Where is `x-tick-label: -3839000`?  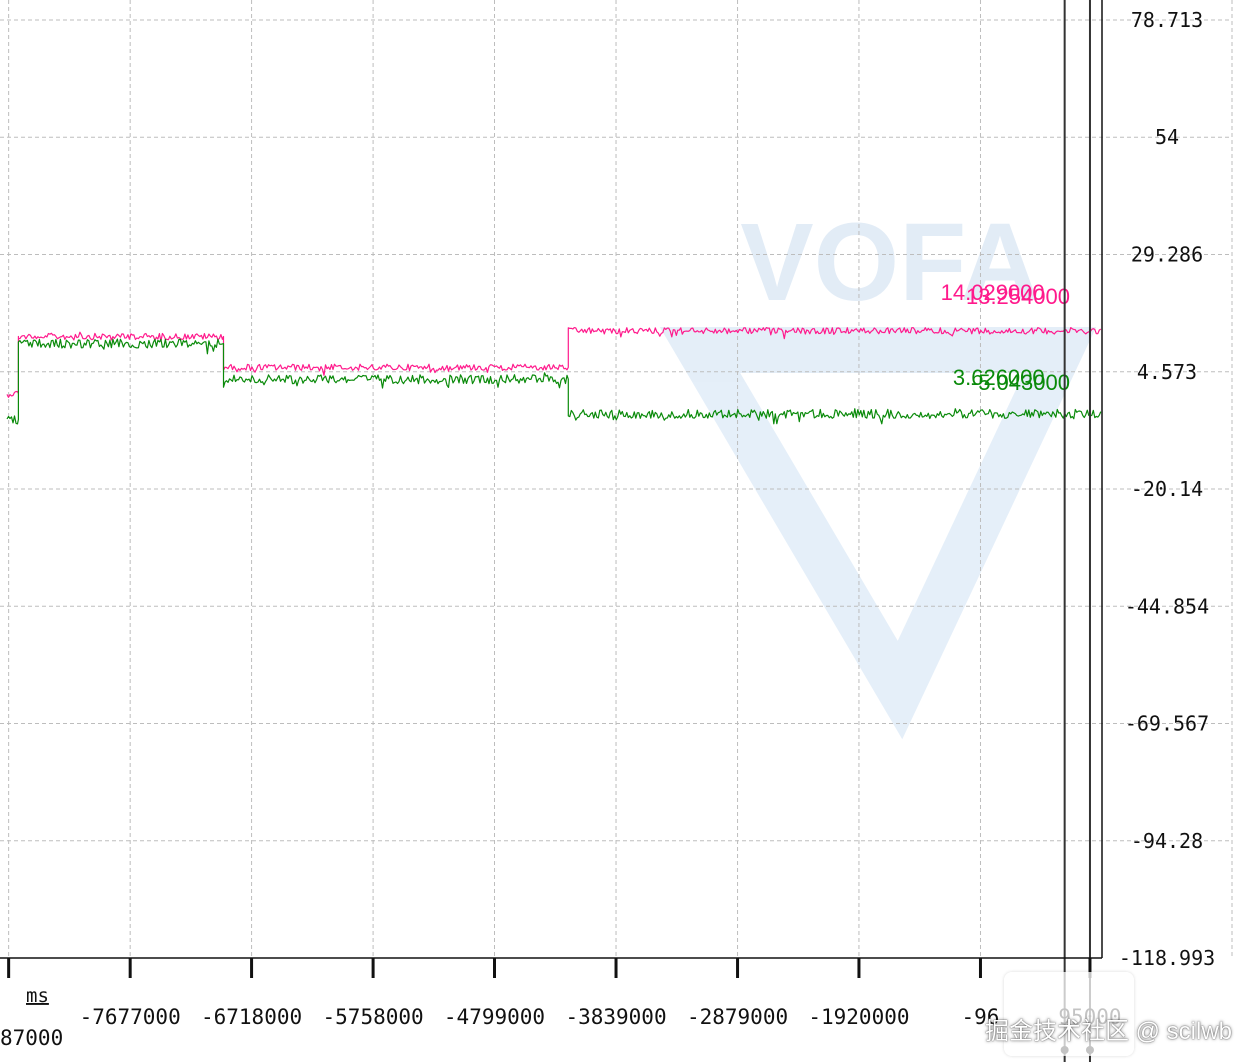 x-tick-label: -3839000 is located at coordinates (615, 1017).